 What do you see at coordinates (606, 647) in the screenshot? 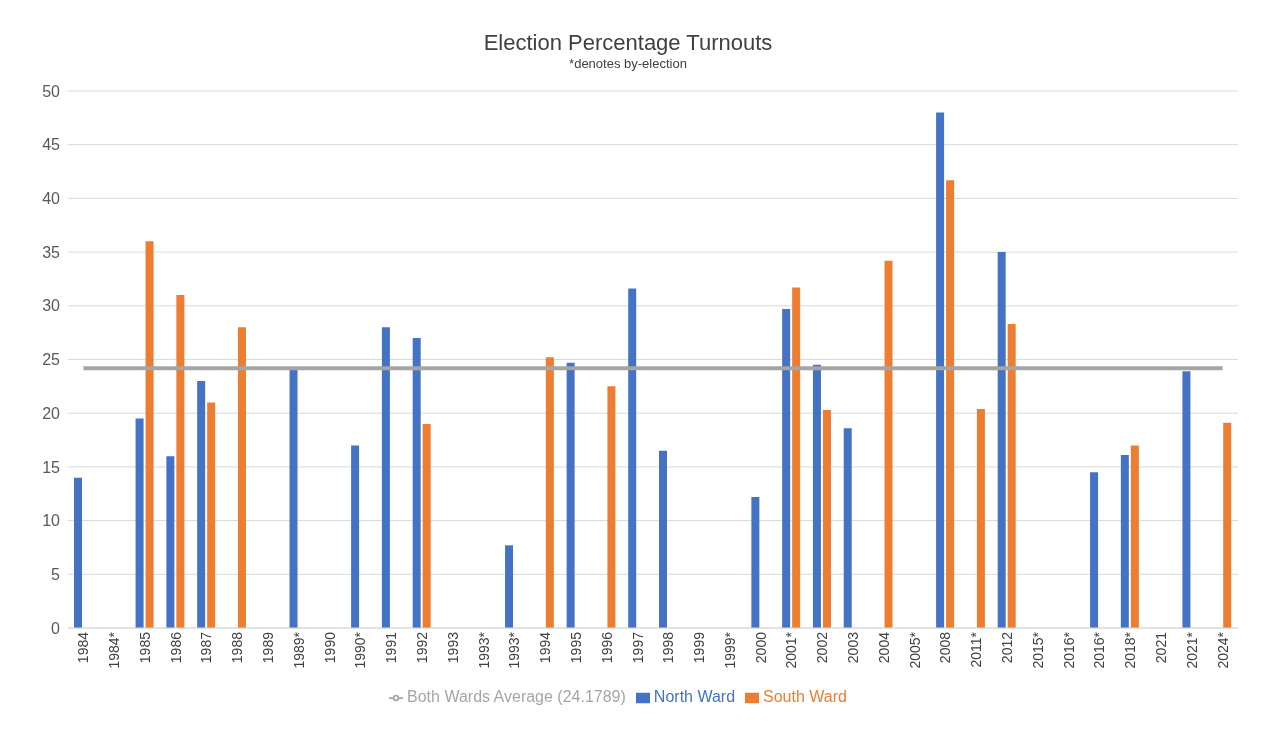
I see `x-tick-label: 1996` at bounding box center [606, 647].